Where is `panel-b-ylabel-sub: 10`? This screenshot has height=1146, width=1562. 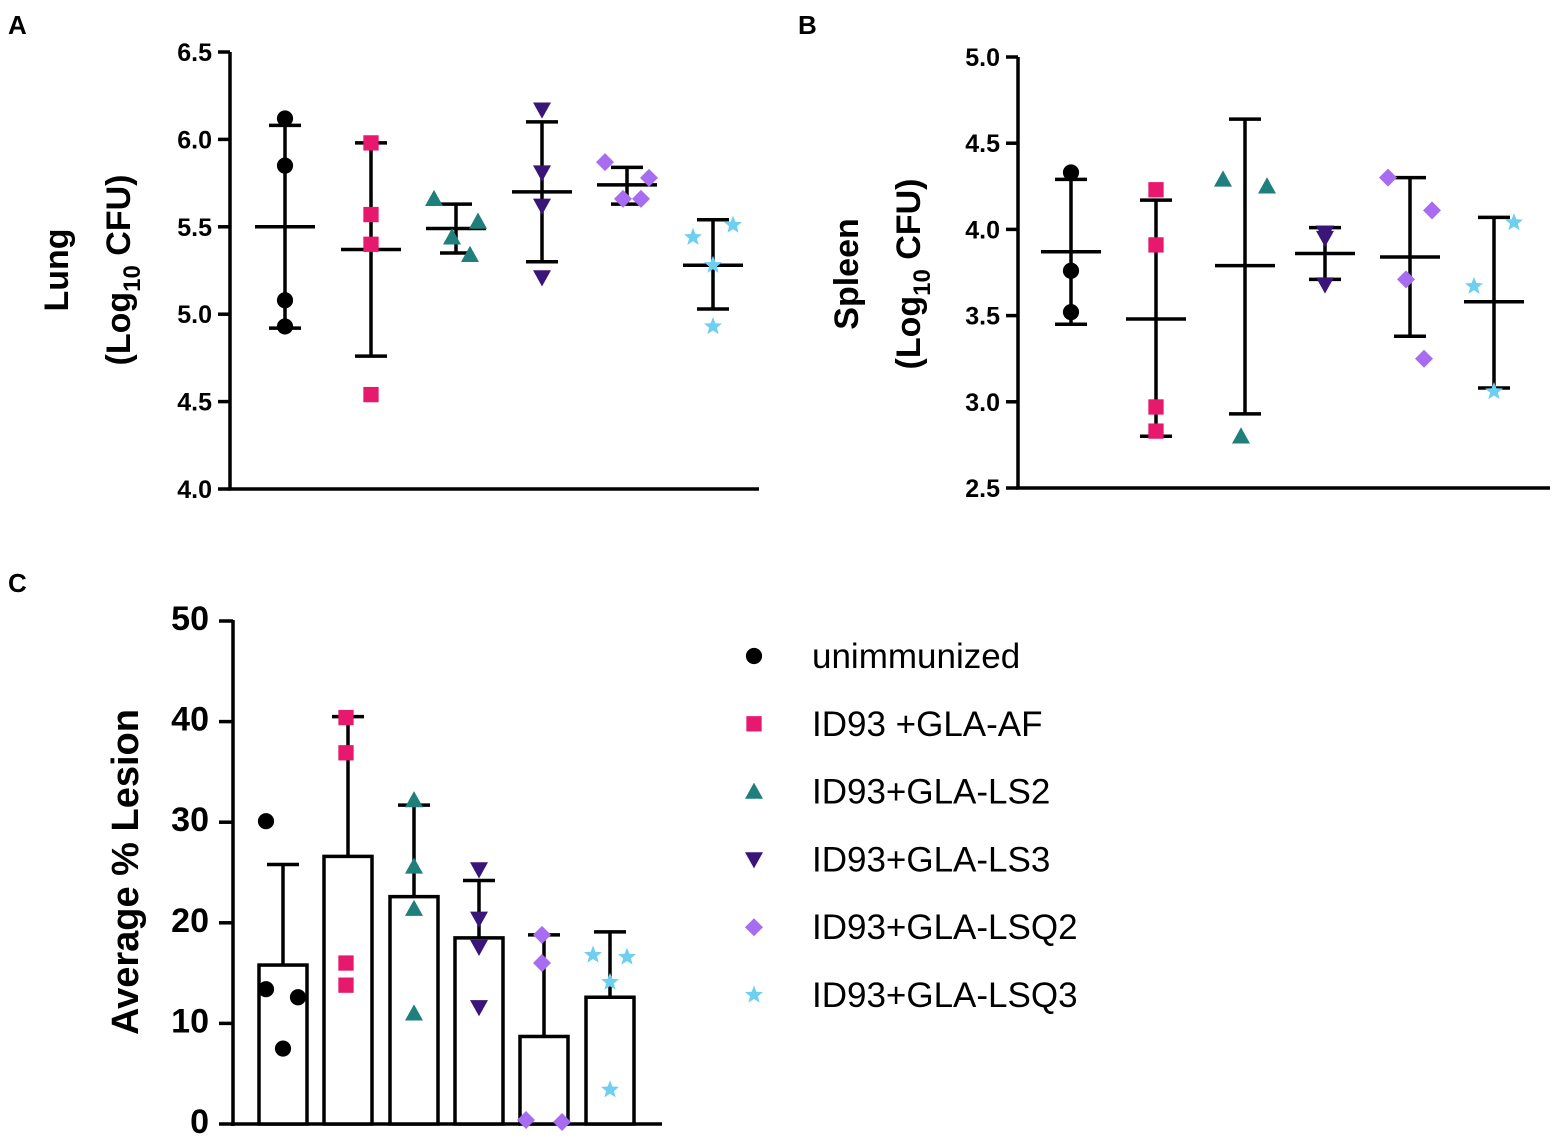
panel-b-ylabel-sub: 10 is located at coordinates (922, 282).